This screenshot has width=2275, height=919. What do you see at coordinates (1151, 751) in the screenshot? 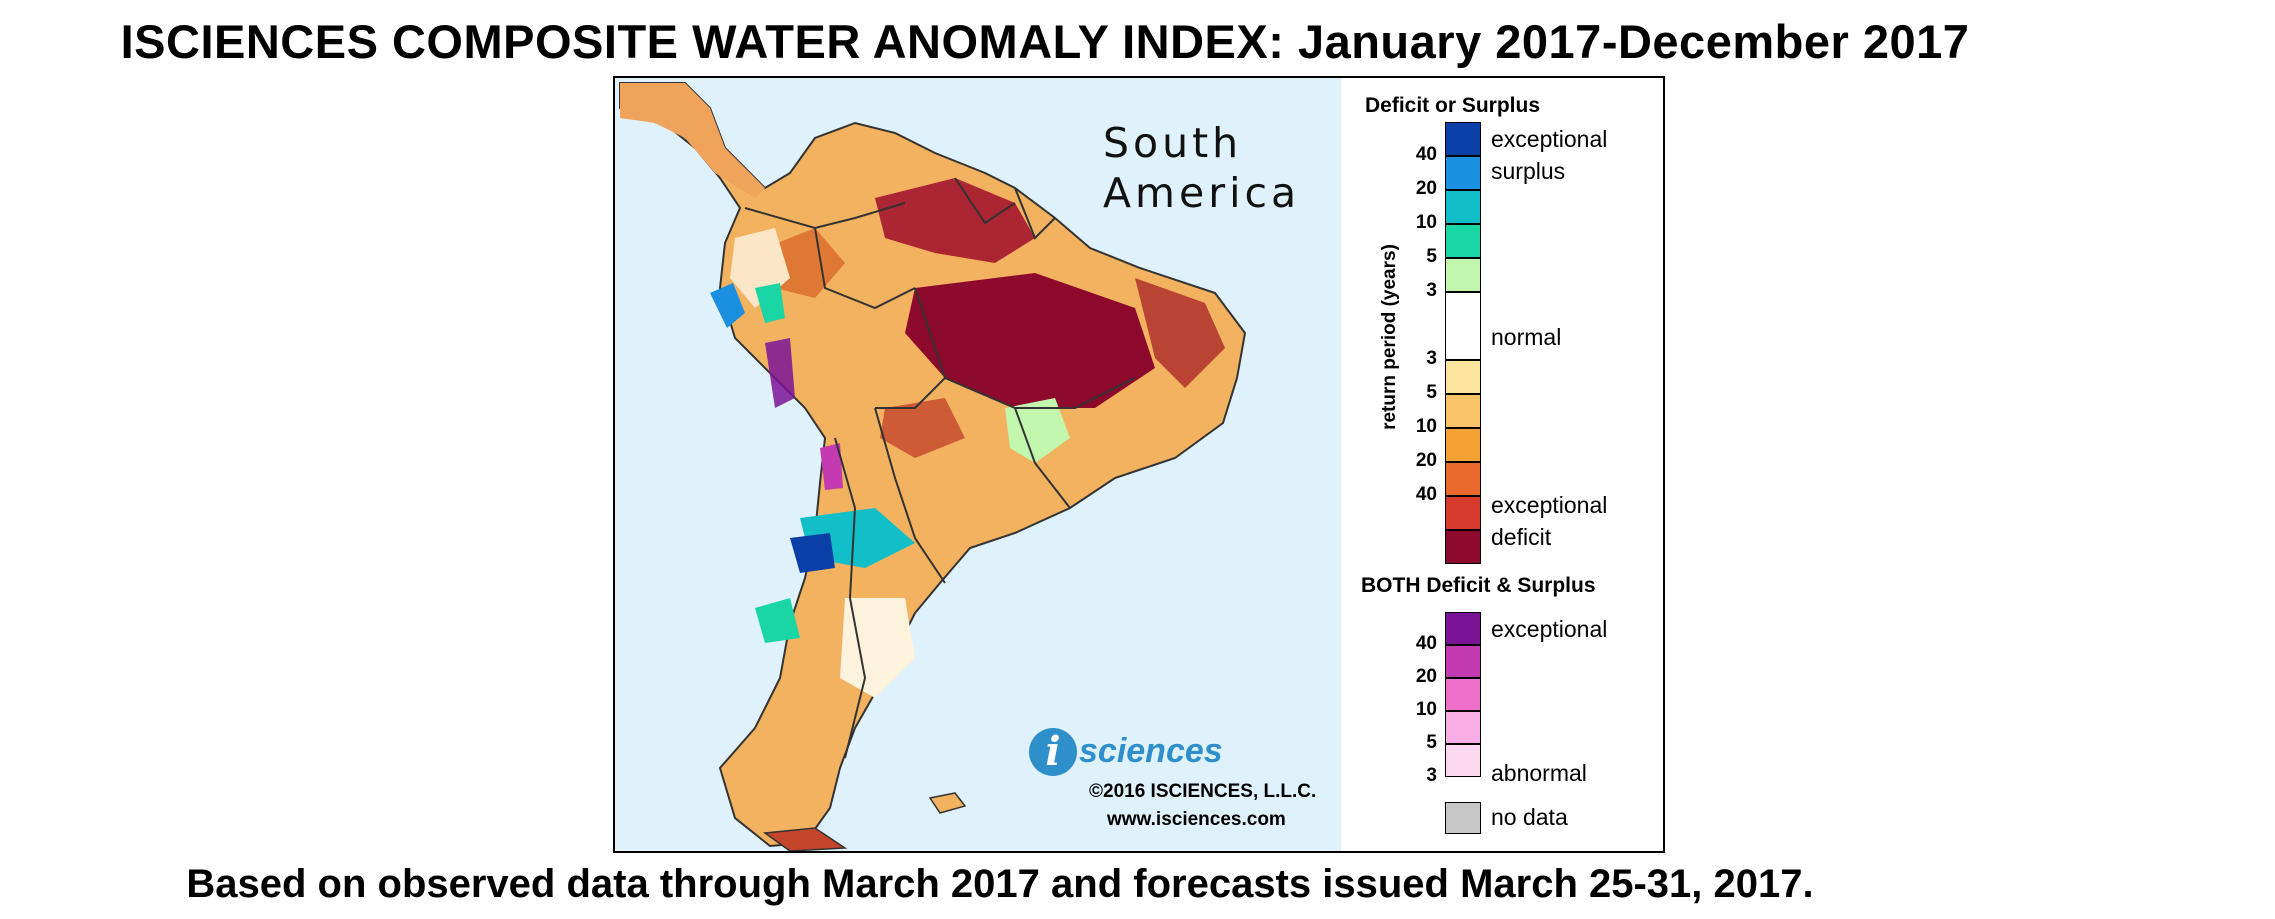
I see `logo-text: sciences` at bounding box center [1151, 751].